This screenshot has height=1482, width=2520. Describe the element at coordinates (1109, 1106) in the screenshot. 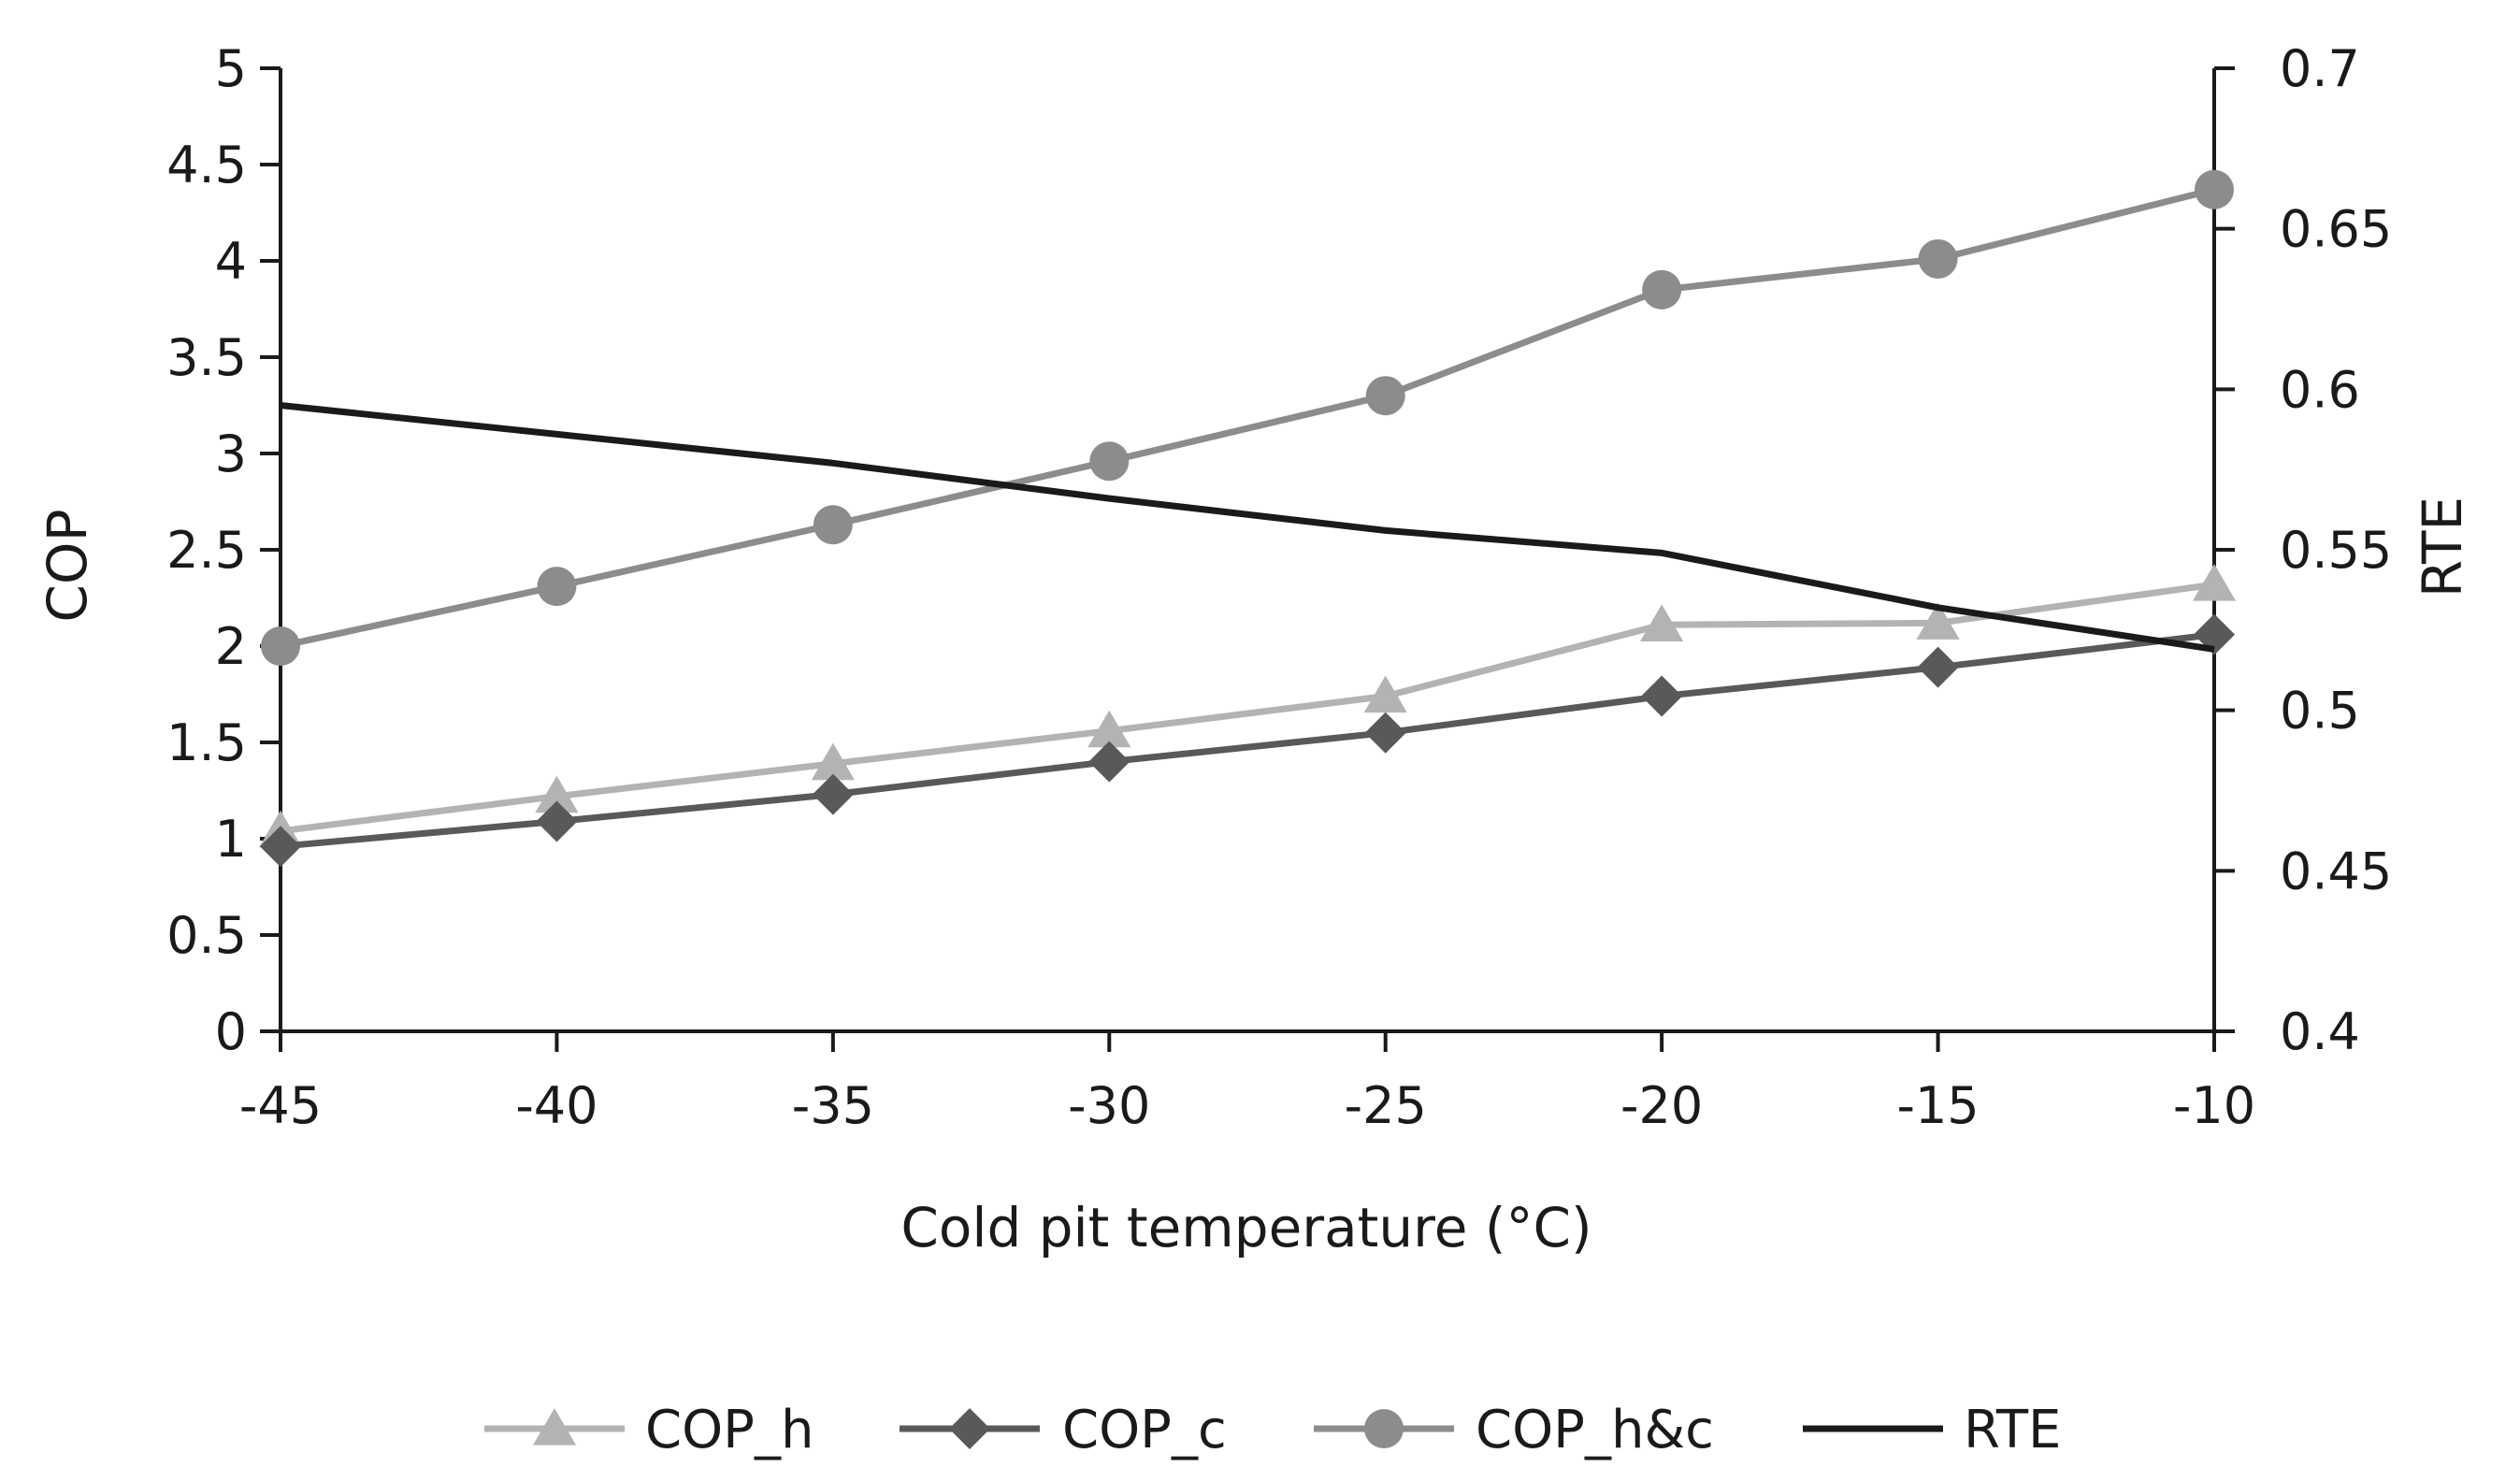

I see `x-tick-label: -30` at that location.